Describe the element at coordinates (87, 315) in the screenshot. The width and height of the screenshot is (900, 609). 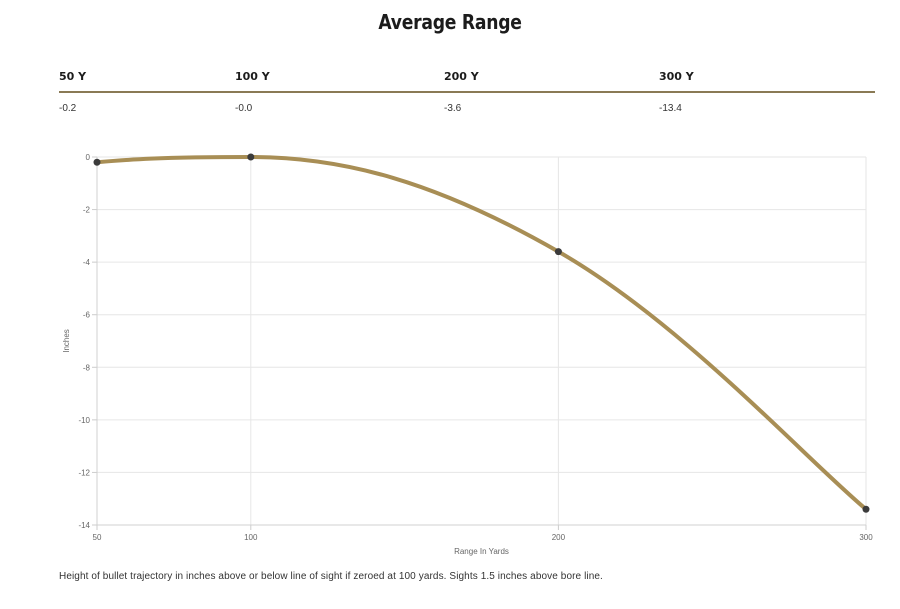
I see `y-tick-label: -6` at that location.